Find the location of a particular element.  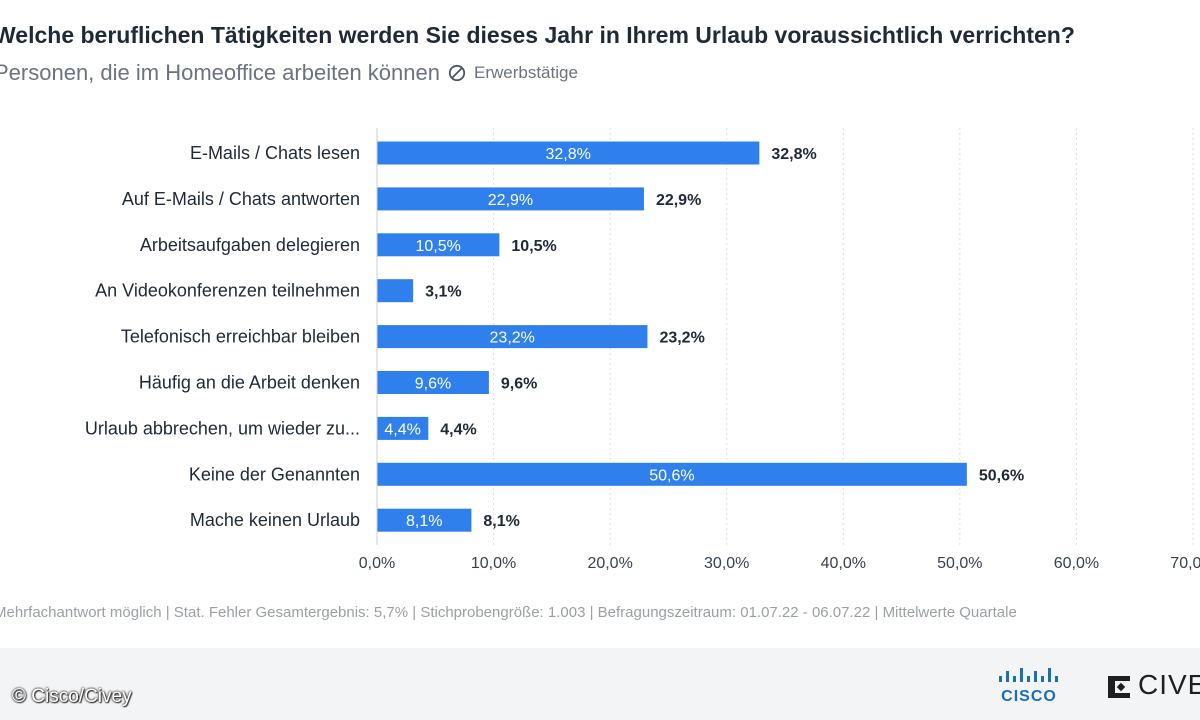

bar-inner-label: 8,1% is located at coordinates (424, 521).